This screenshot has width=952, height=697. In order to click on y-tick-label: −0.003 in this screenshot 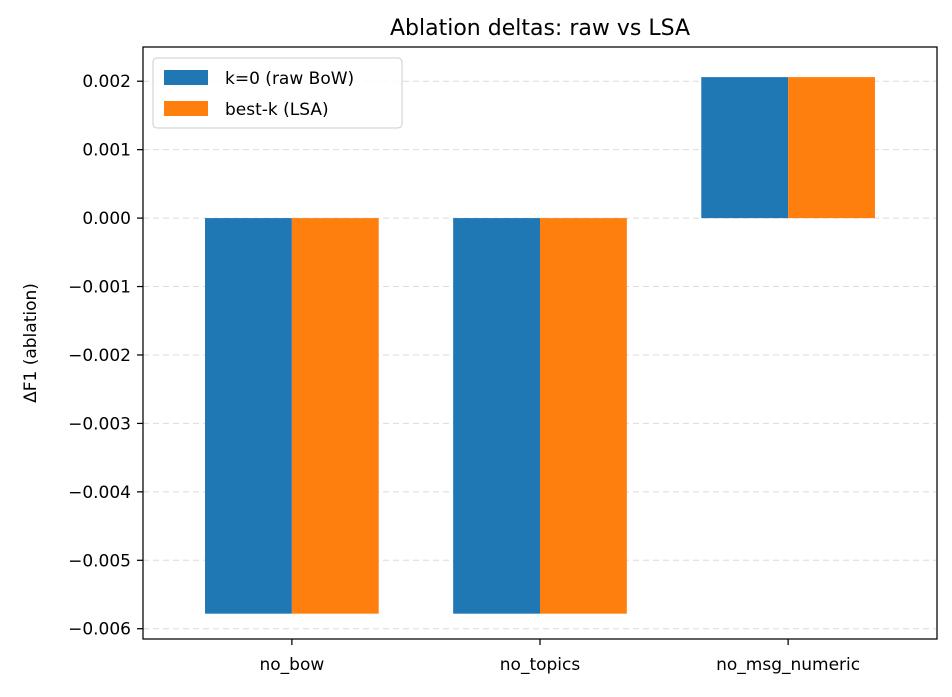, I will do `click(99, 424)`.